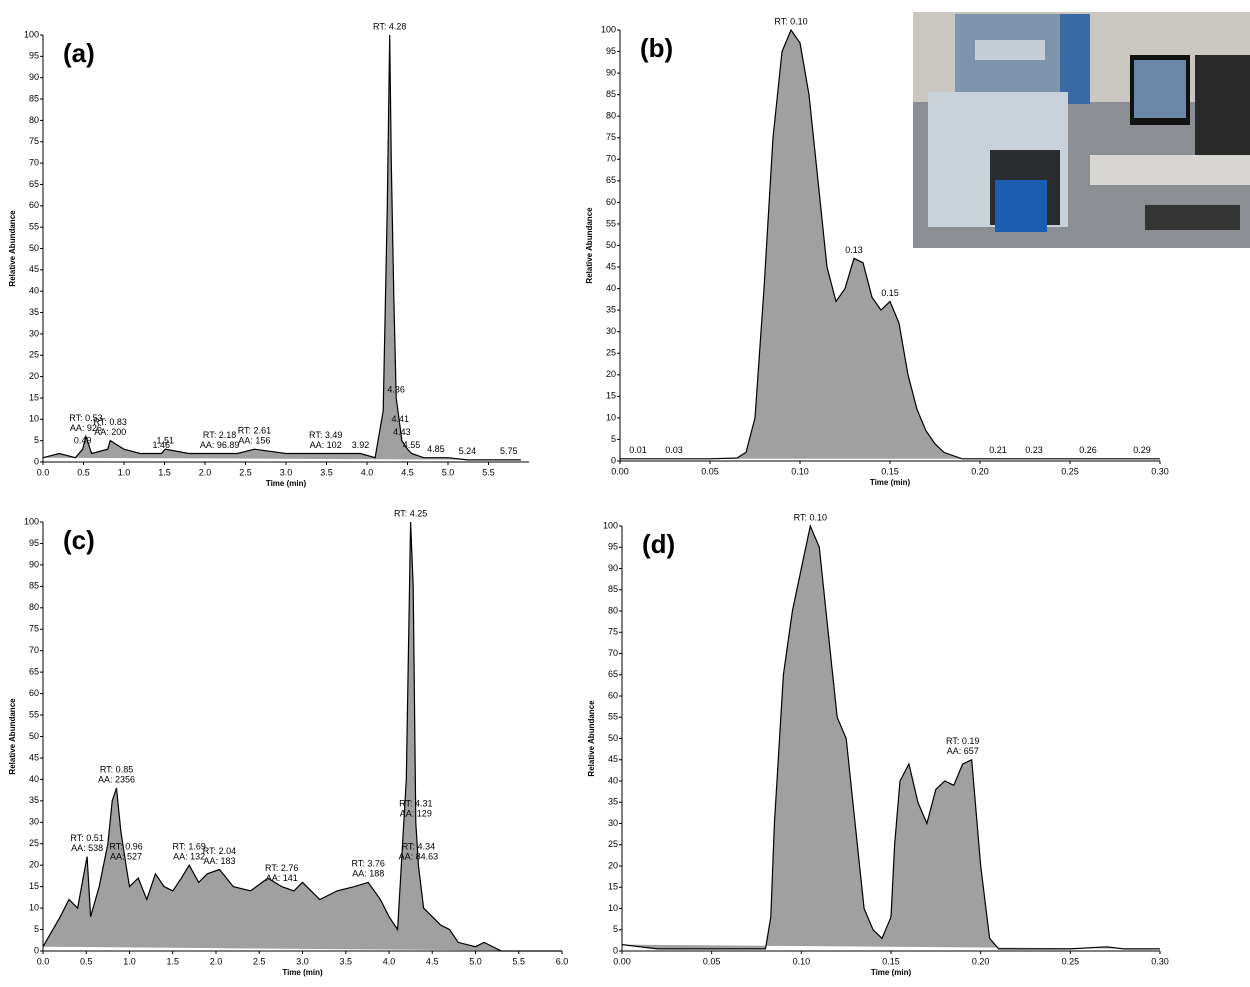 This screenshot has width=1250, height=987. I want to click on x-tick-label: 0.05, so click(710, 471).